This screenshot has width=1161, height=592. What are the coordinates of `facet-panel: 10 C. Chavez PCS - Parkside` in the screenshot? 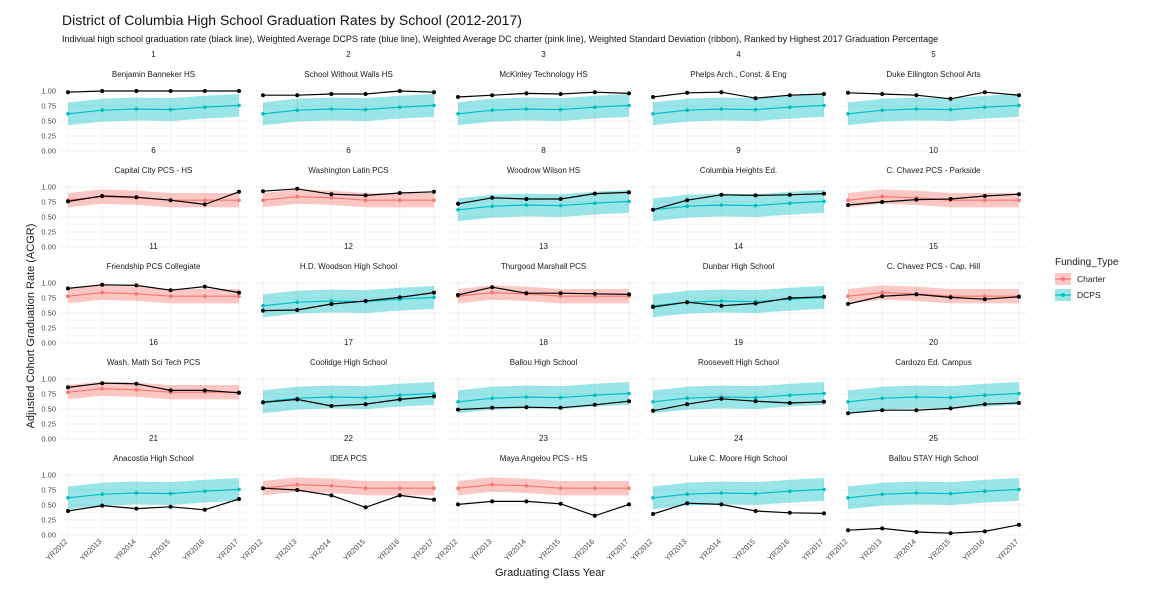 It's located at (933, 197).